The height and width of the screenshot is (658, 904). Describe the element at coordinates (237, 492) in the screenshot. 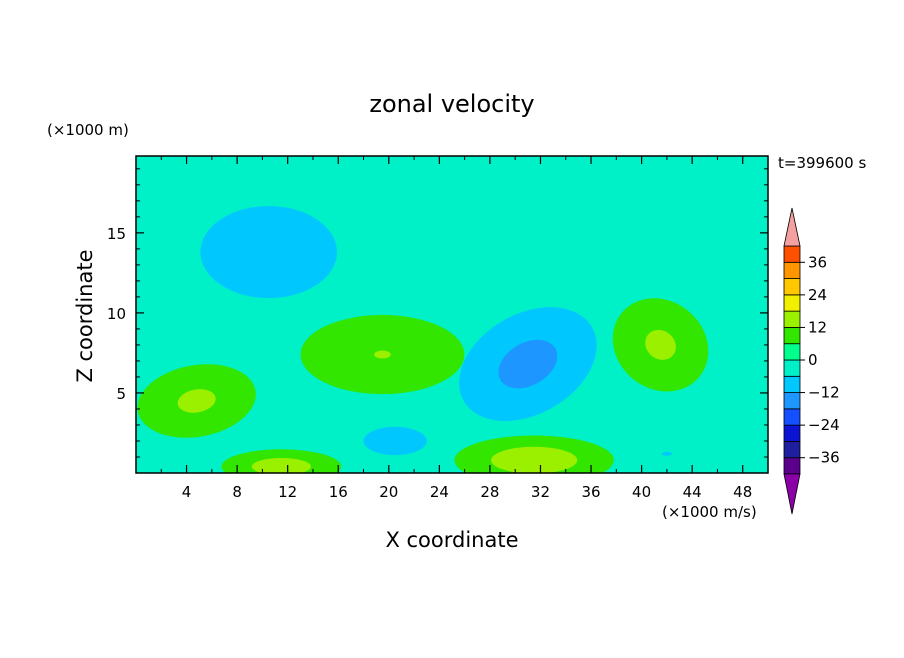

I see `x-tick-label: 8` at that location.